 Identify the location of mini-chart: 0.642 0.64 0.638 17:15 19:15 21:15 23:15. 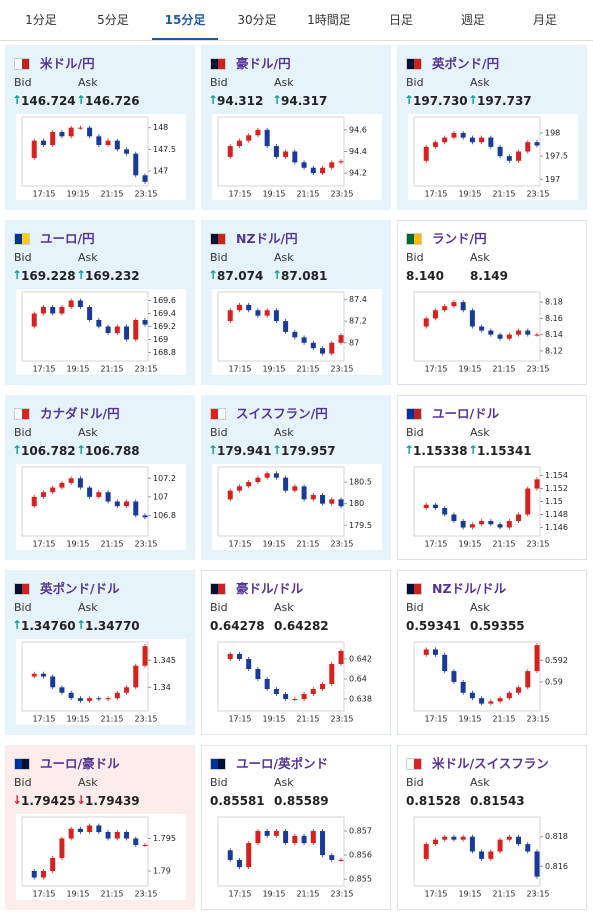
(297, 682).